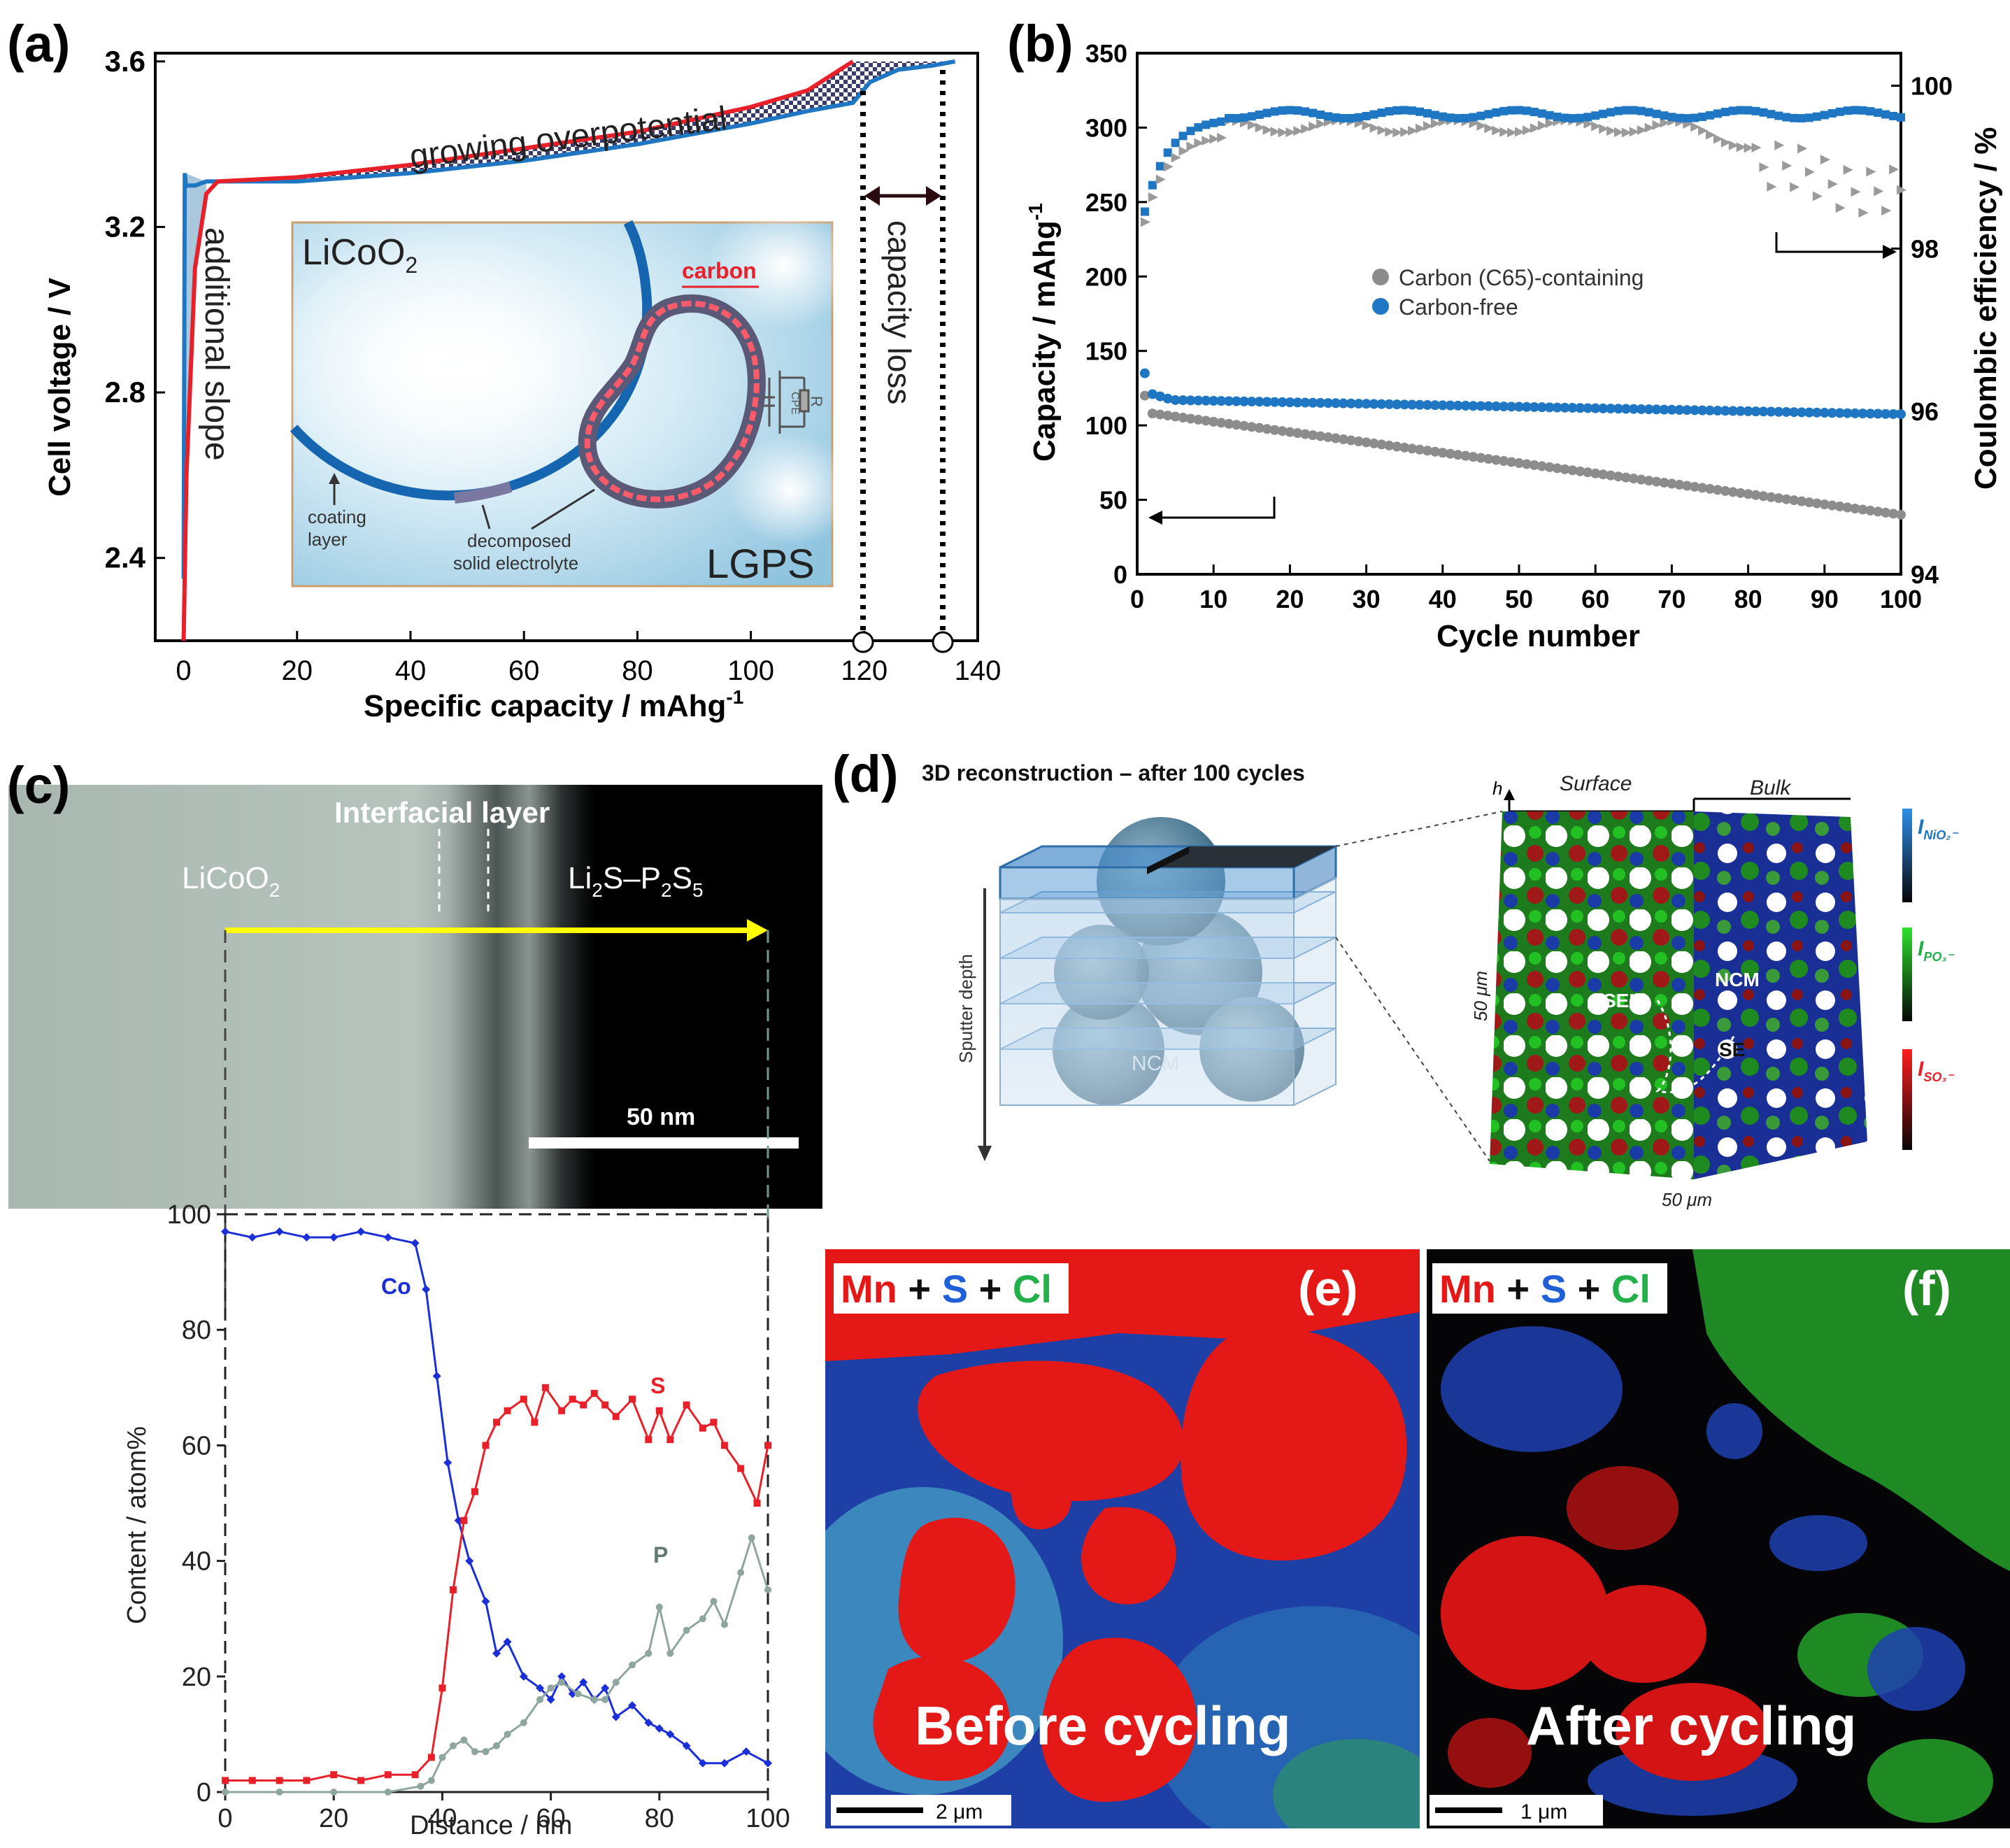 This screenshot has height=1848, width=2010. I want to click on box-body, so click(1147, 1002).